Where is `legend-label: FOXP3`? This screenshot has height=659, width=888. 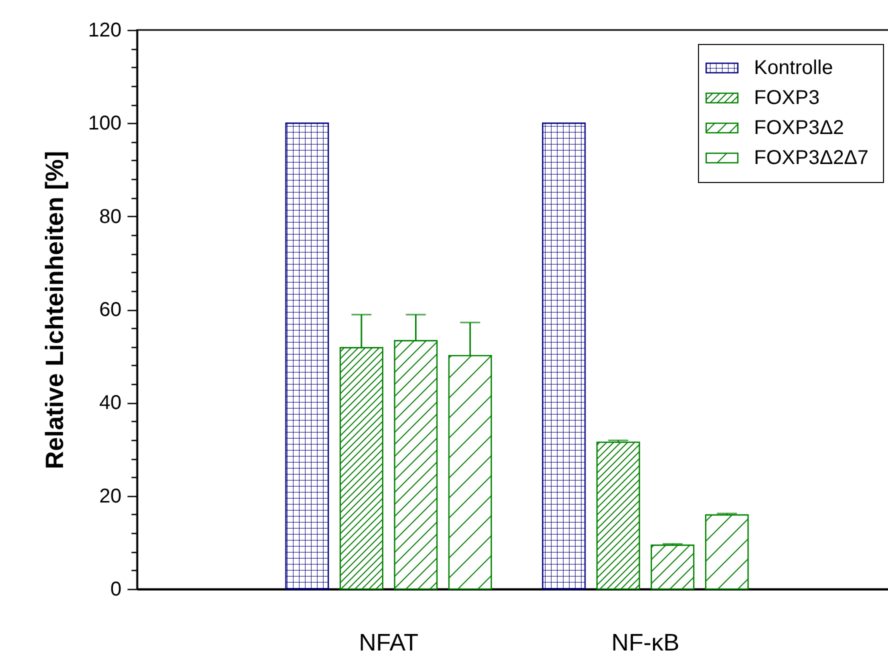 legend-label: FOXP3 is located at coordinates (787, 98).